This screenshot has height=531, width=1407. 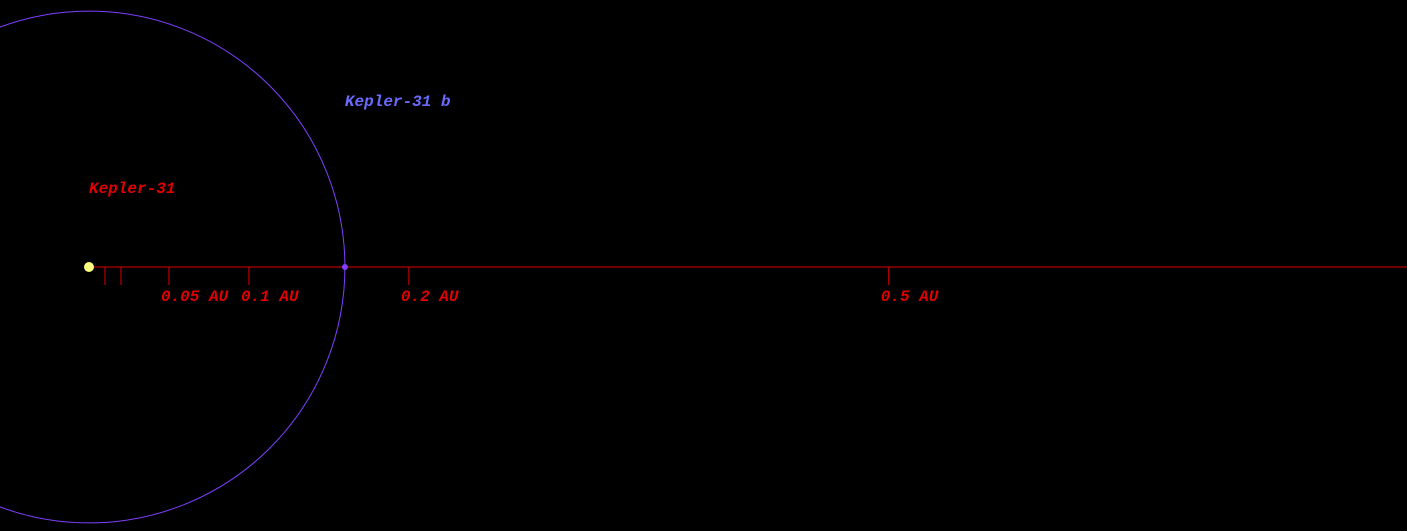 I want to click on tick-label: 0.5 AU, so click(x=910, y=297).